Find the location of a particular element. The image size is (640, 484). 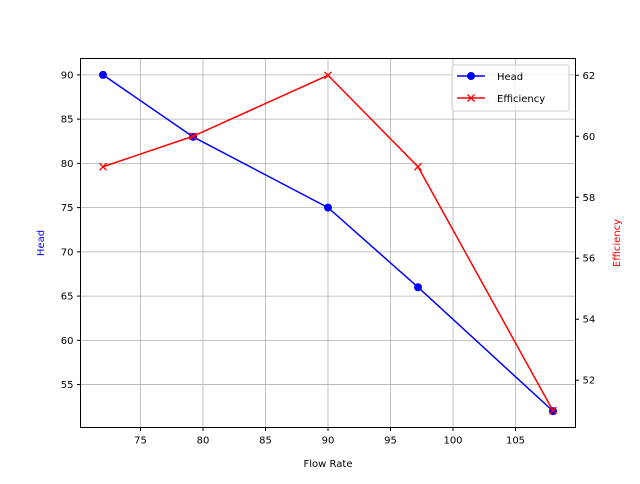

y-tick-label-left: 70 is located at coordinates (67, 252).